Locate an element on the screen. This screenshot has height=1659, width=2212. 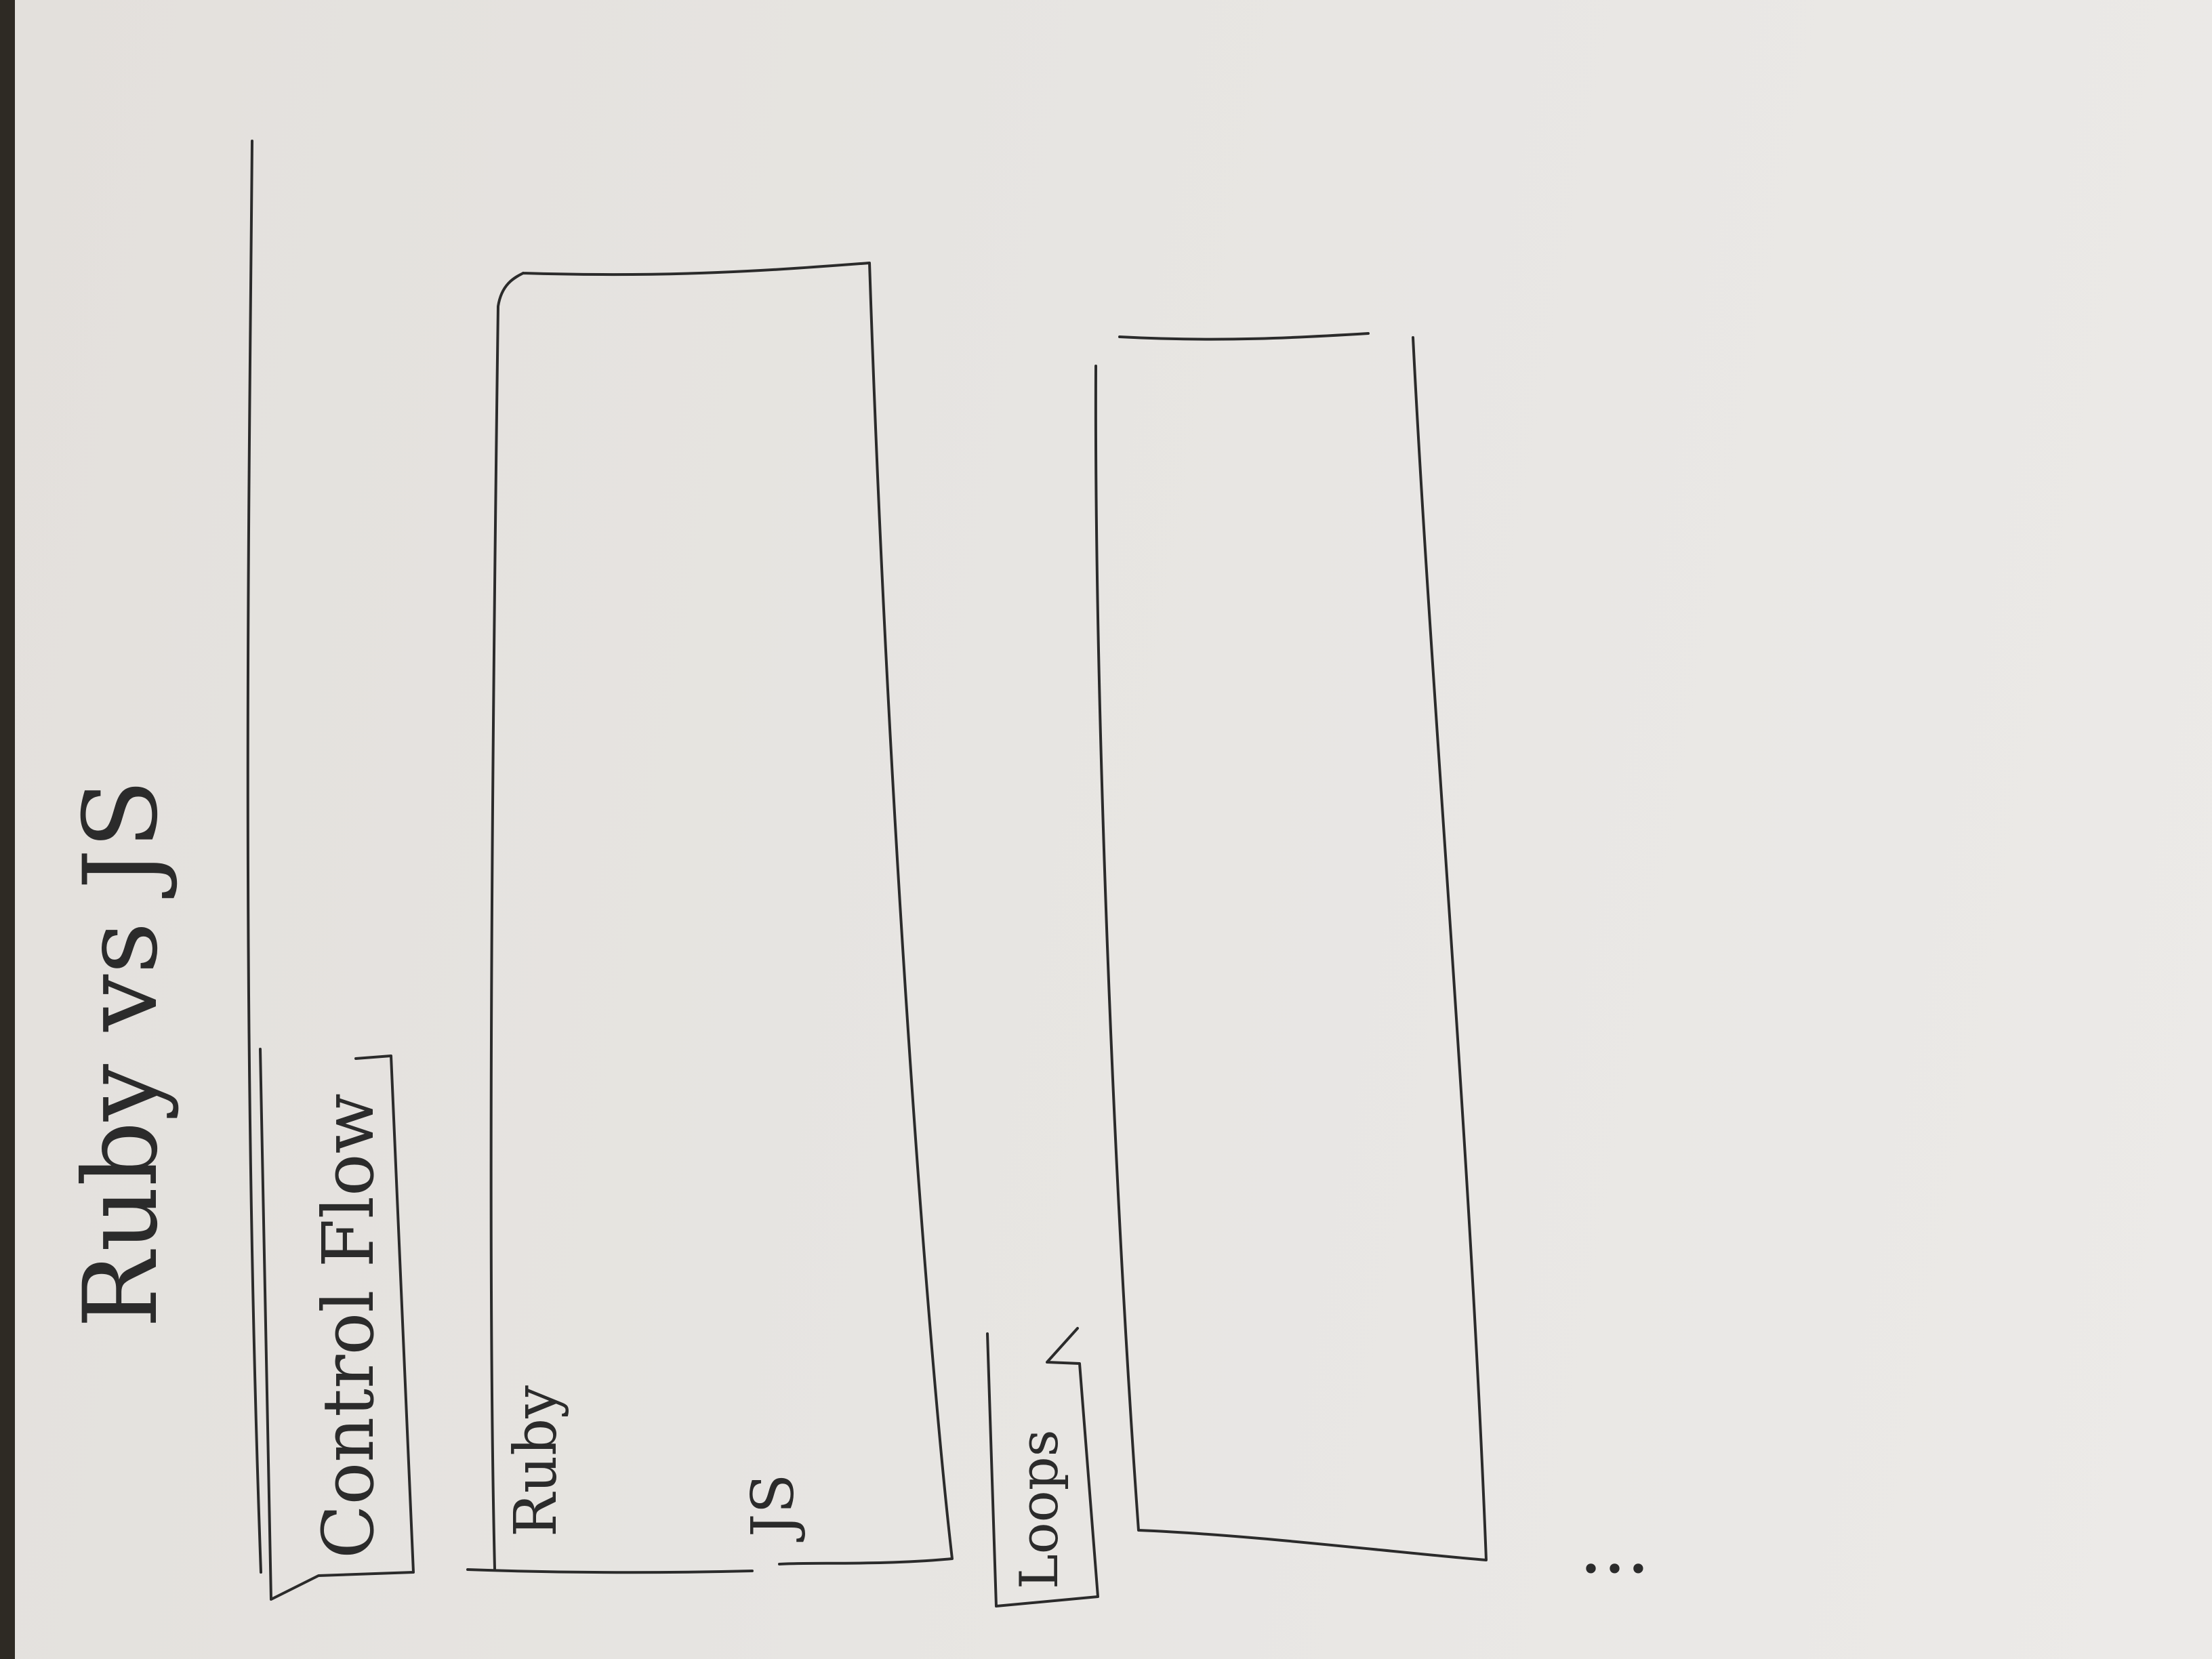
tab-control-flow: Control Flow is located at coordinates (337, 1324).